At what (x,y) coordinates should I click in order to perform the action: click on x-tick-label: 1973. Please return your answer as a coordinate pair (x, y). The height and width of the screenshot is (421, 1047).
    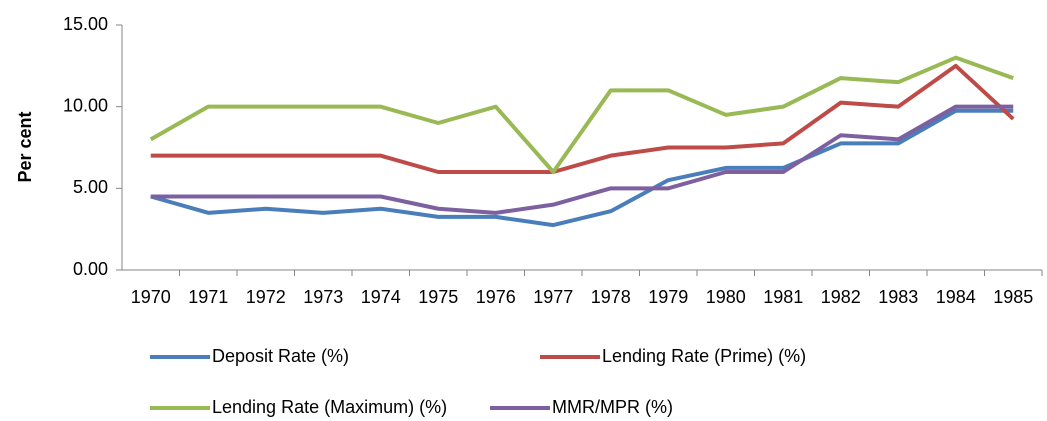
    Looking at the image, I should click on (323, 297).